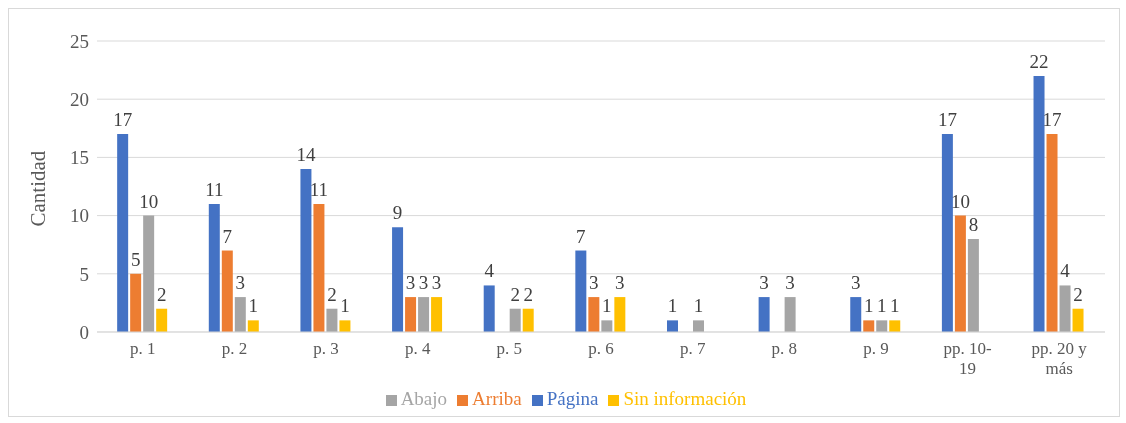 The height and width of the screenshot is (423, 1126). Describe the element at coordinates (973, 224) in the screenshot. I see `data-label: 8` at that location.